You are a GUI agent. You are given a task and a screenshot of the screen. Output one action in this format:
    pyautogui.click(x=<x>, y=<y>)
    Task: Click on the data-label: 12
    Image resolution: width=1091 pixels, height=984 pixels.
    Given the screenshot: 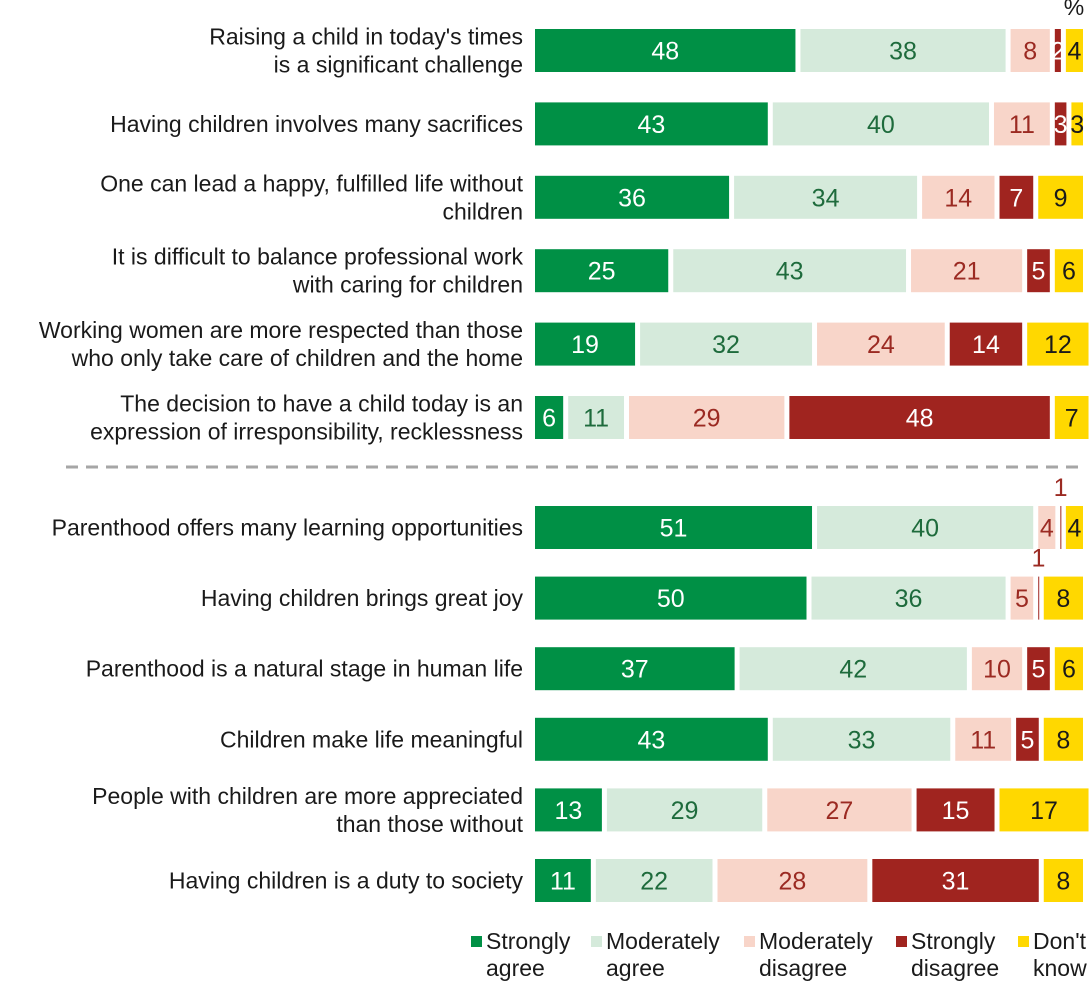 What is the action you would take?
    pyautogui.click(x=1058, y=345)
    